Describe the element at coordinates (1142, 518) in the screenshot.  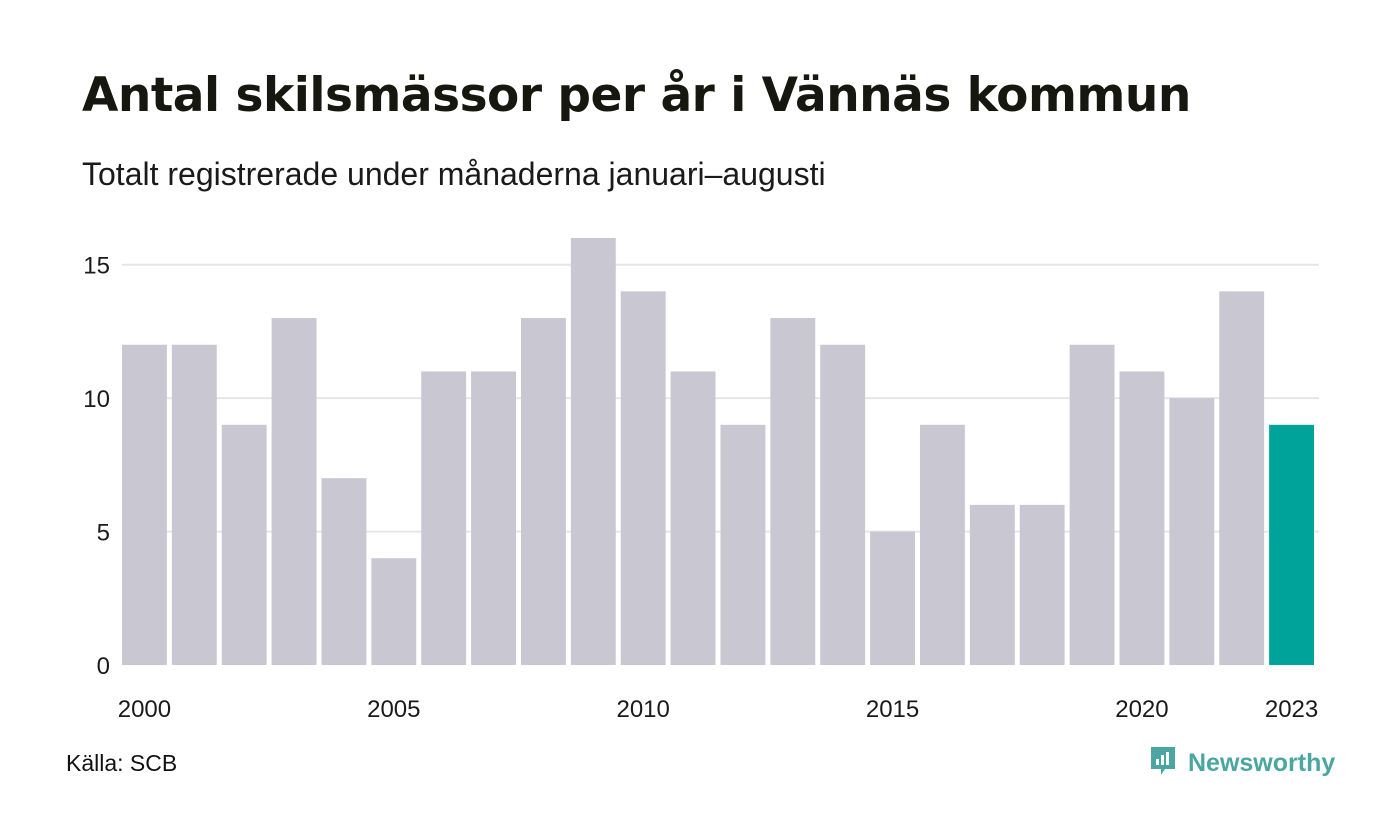
I see `bar-2020` at that location.